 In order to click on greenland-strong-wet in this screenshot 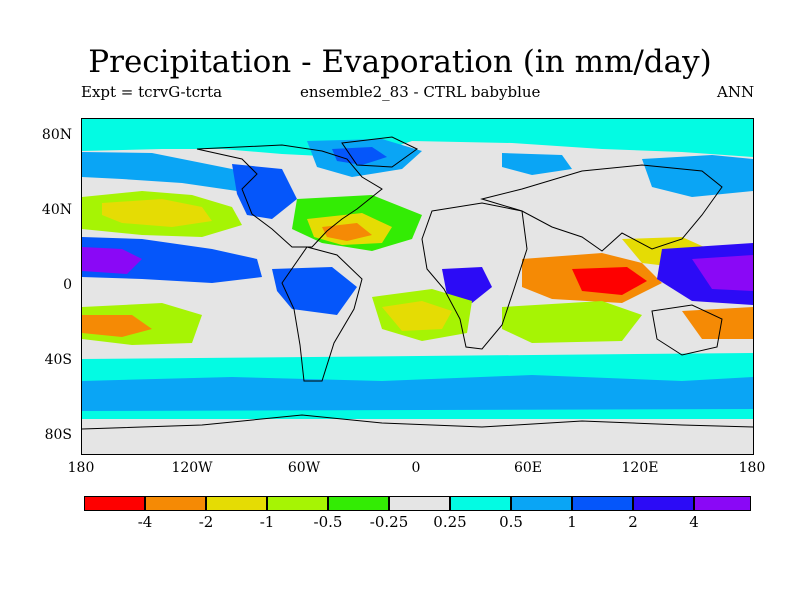, I will do `click(359, 156)`.